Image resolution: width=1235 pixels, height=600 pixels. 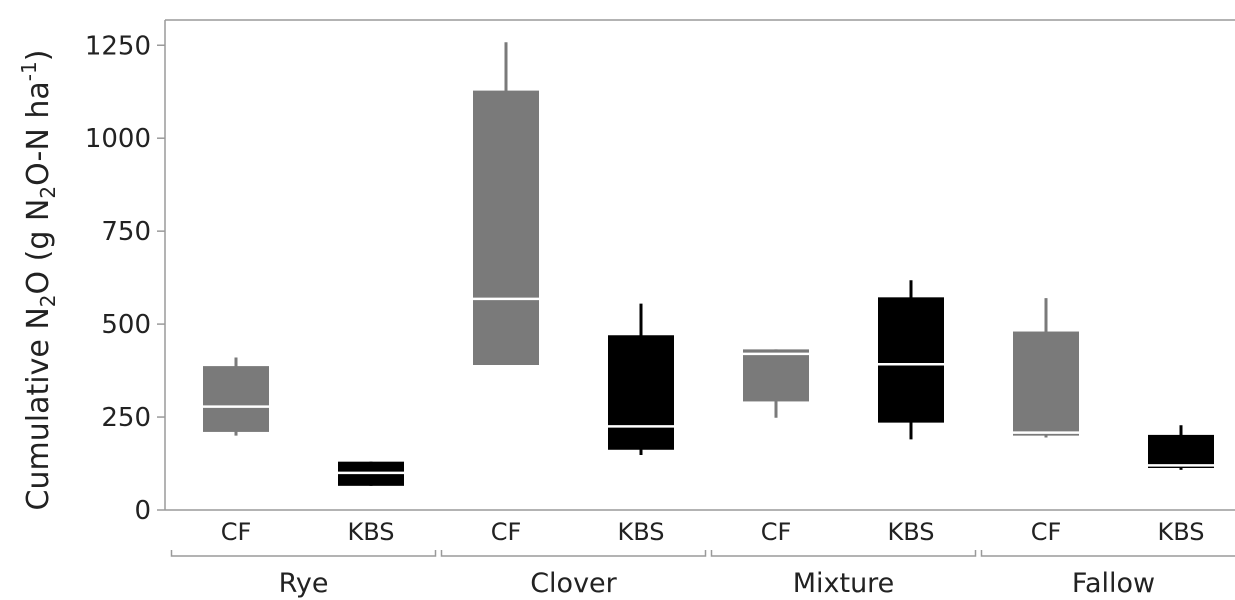 What do you see at coordinates (844, 583) in the screenshot?
I see `group-label: Mixture` at bounding box center [844, 583].